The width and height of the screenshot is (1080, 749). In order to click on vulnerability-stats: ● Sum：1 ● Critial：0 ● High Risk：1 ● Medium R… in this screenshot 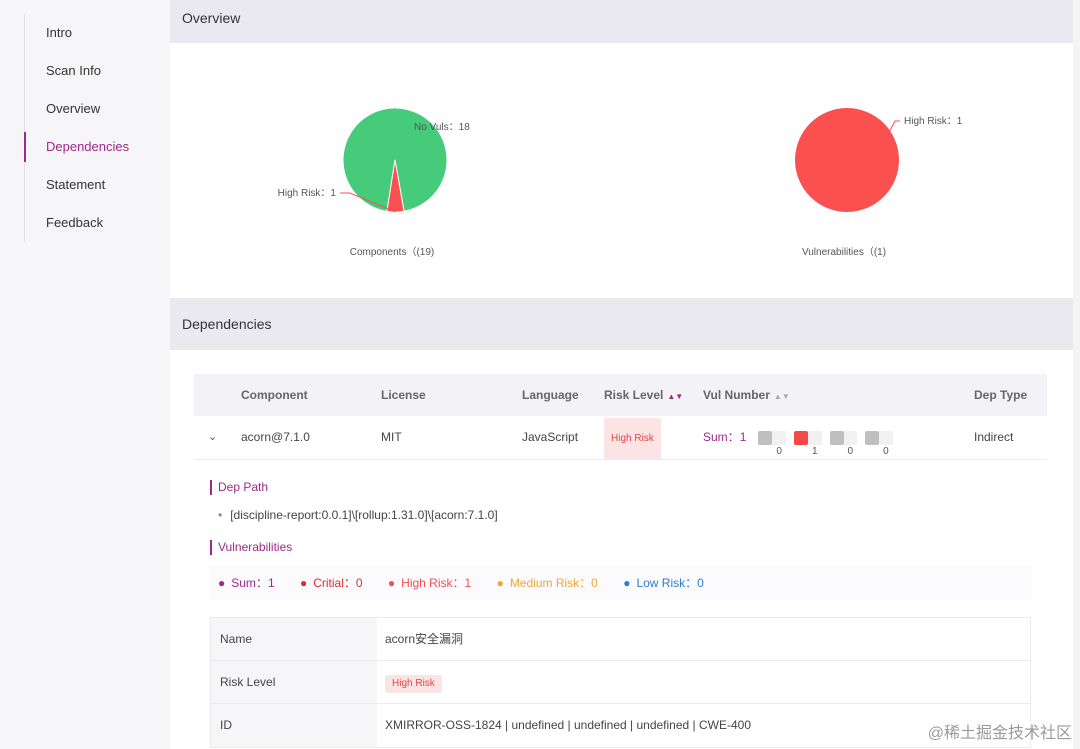, I will do `click(621, 583)`.